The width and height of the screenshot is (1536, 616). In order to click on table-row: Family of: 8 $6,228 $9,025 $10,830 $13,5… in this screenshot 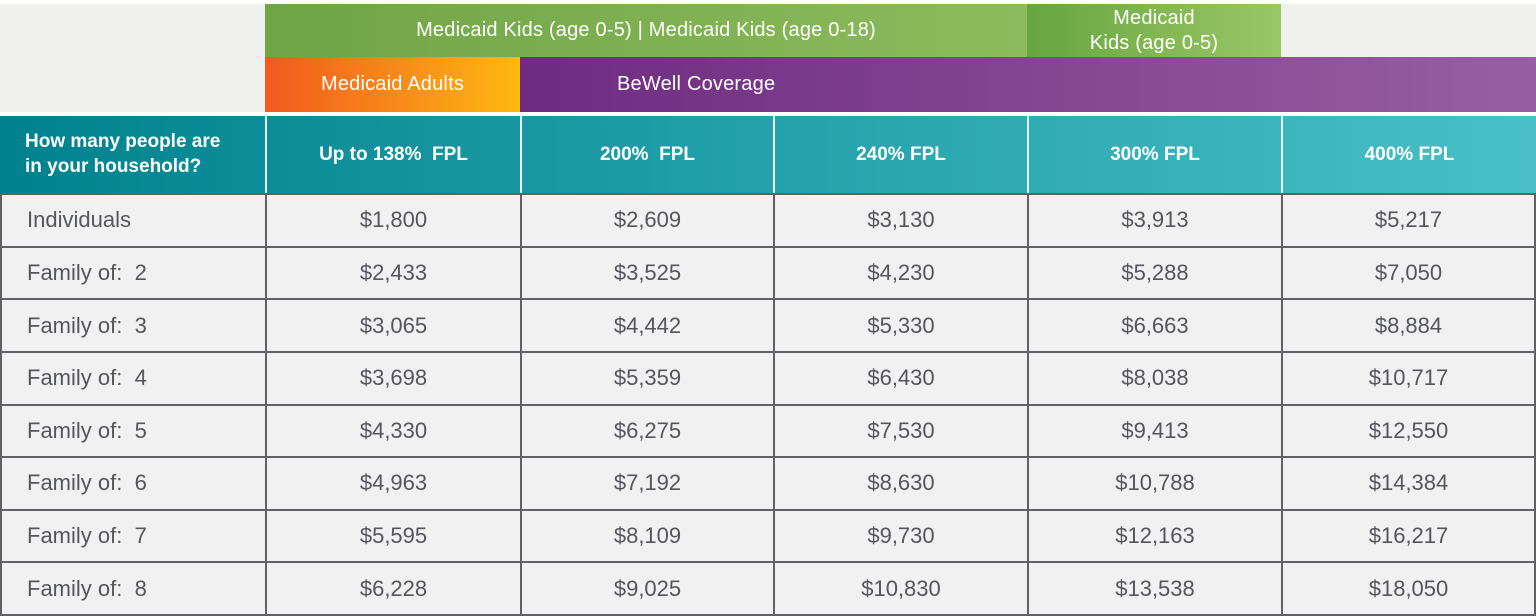, I will do `click(768, 587)`.